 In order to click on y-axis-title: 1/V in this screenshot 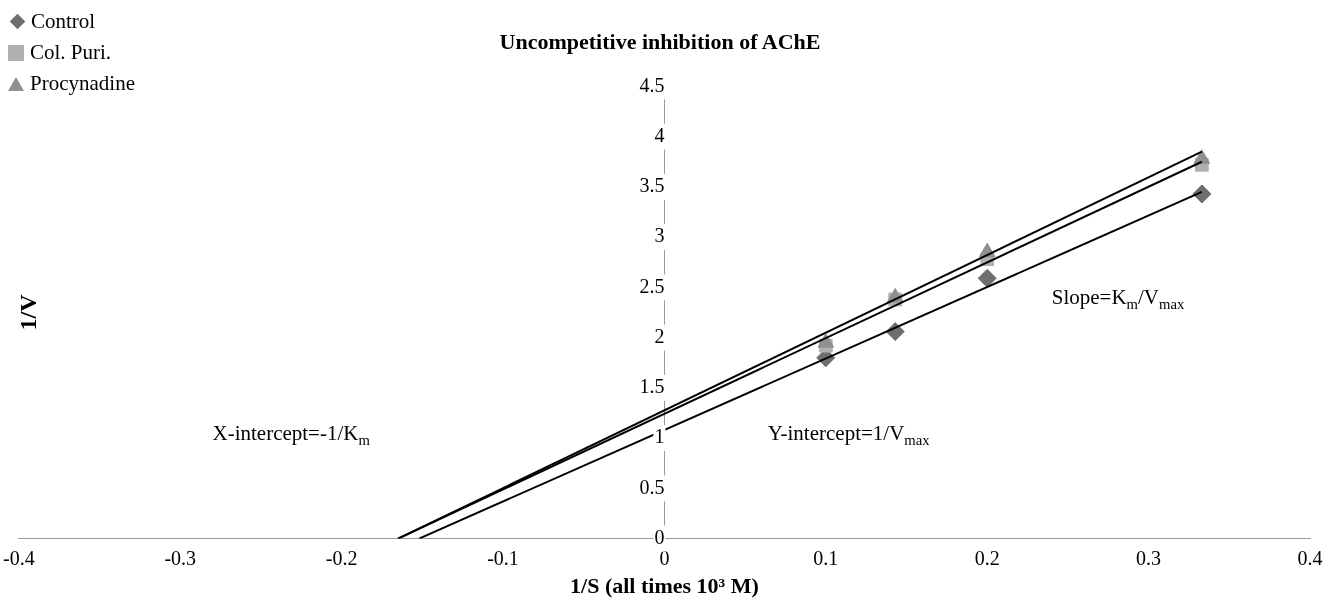, I will do `click(28, 312)`.